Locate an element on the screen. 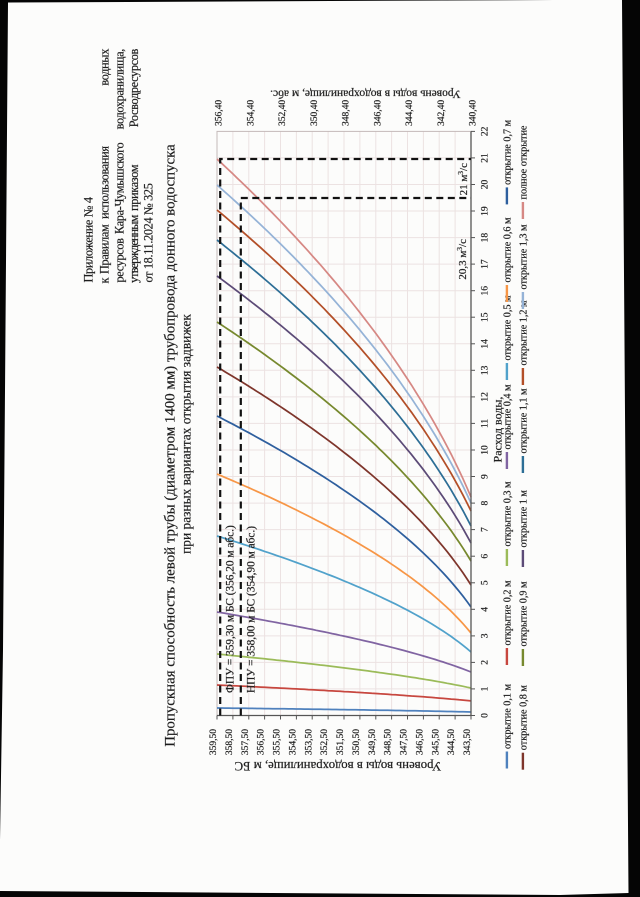 Image resolution: width=640 pixels, height=897 pixels. svg-text: полное открытие is located at coordinates (524, 162).